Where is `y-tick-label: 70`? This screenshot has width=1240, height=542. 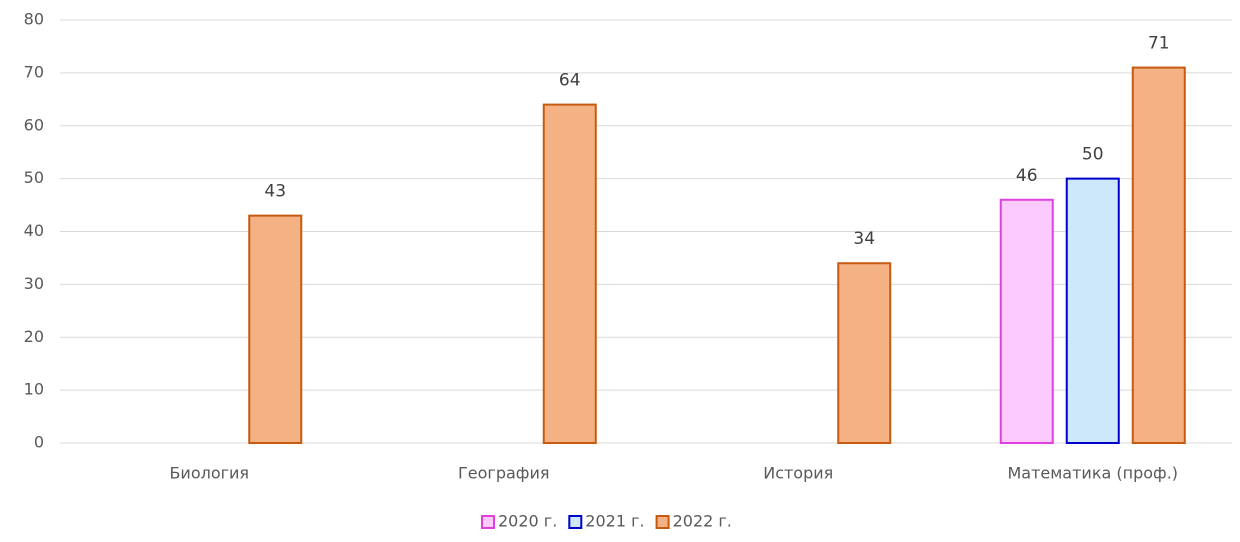 y-tick-label: 70 is located at coordinates (34, 71).